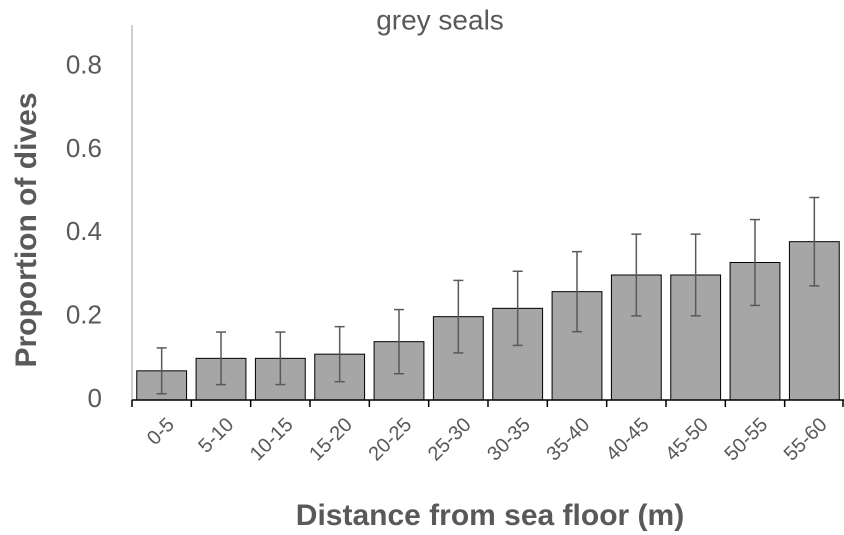  Describe the element at coordinates (569, 440) in the screenshot. I see `x-tick-label: 35-40` at that location.